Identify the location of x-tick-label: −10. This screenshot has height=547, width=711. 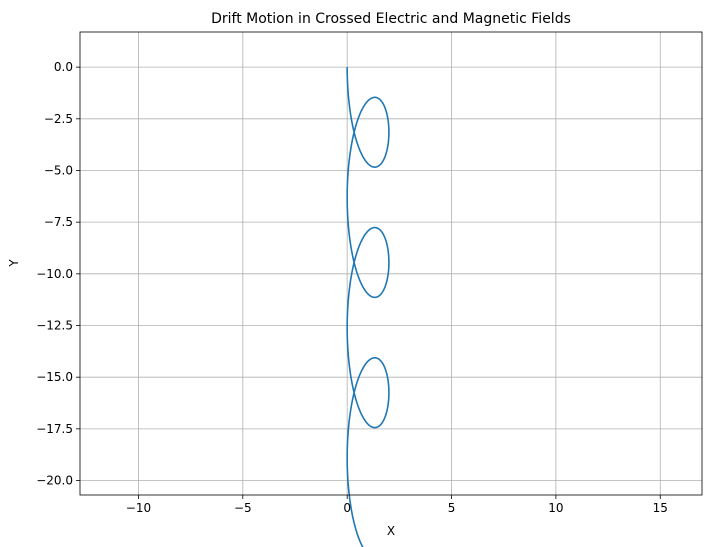
(138, 508).